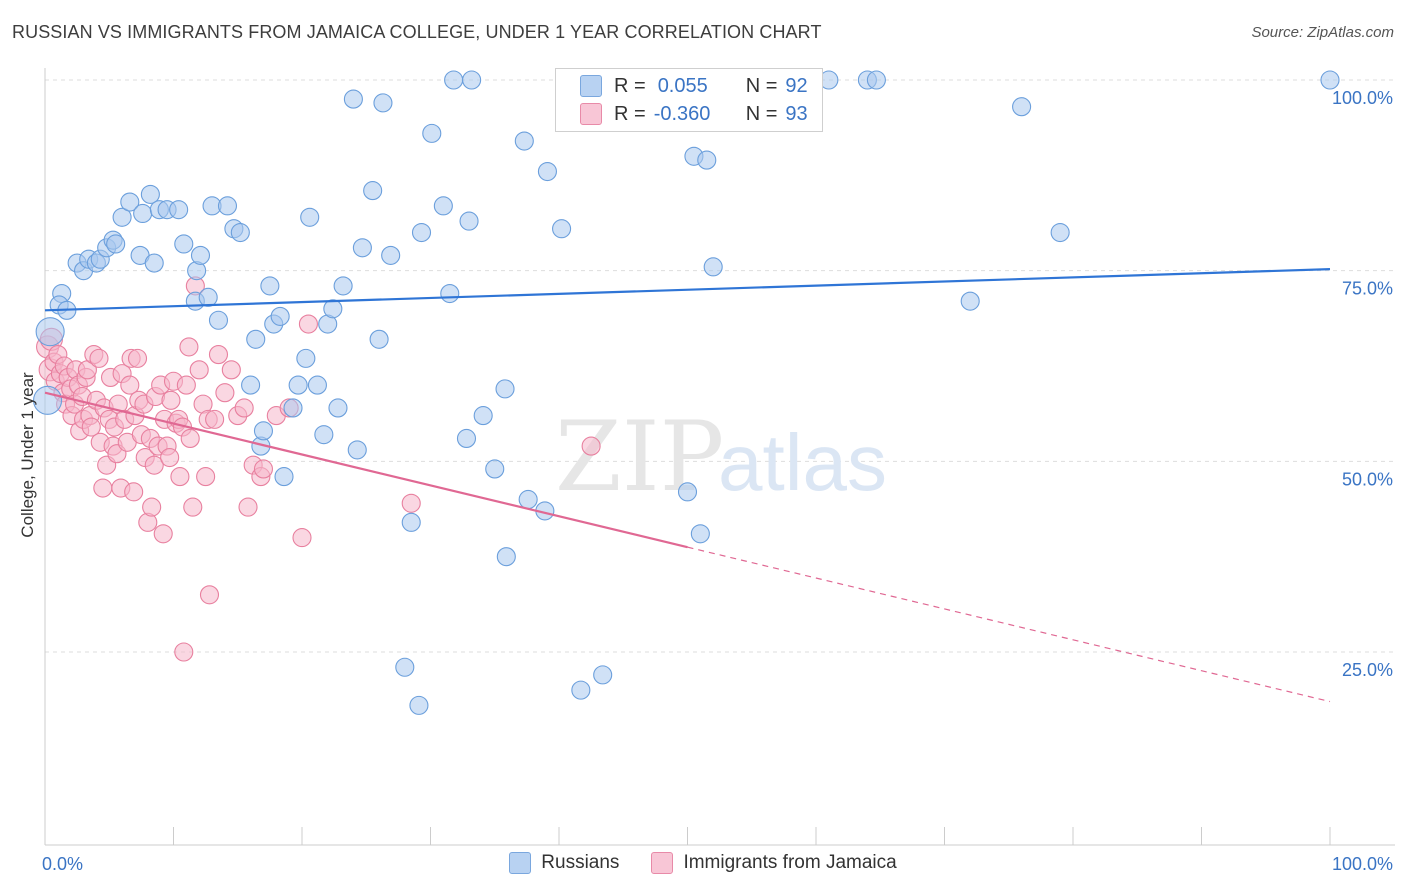 The width and height of the screenshot is (1406, 892). What do you see at coordinates (761, 113) in the screenshot?
I see `legend-n-label: N =` at bounding box center [761, 113].